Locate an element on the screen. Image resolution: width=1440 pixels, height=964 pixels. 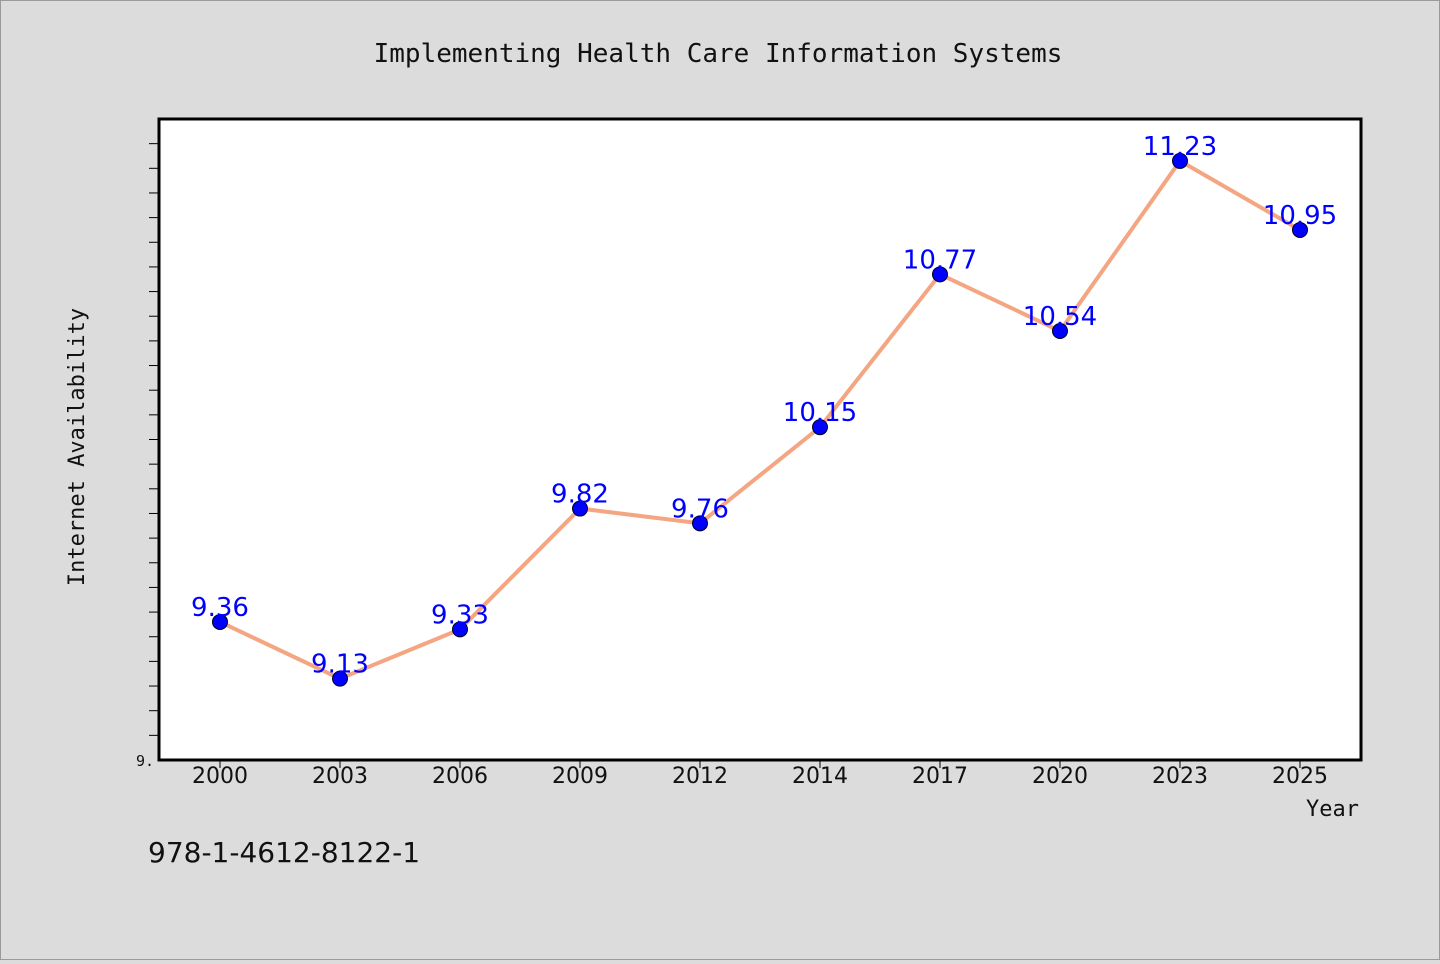
data-label: 11.23 is located at coordinates (1180, 147).